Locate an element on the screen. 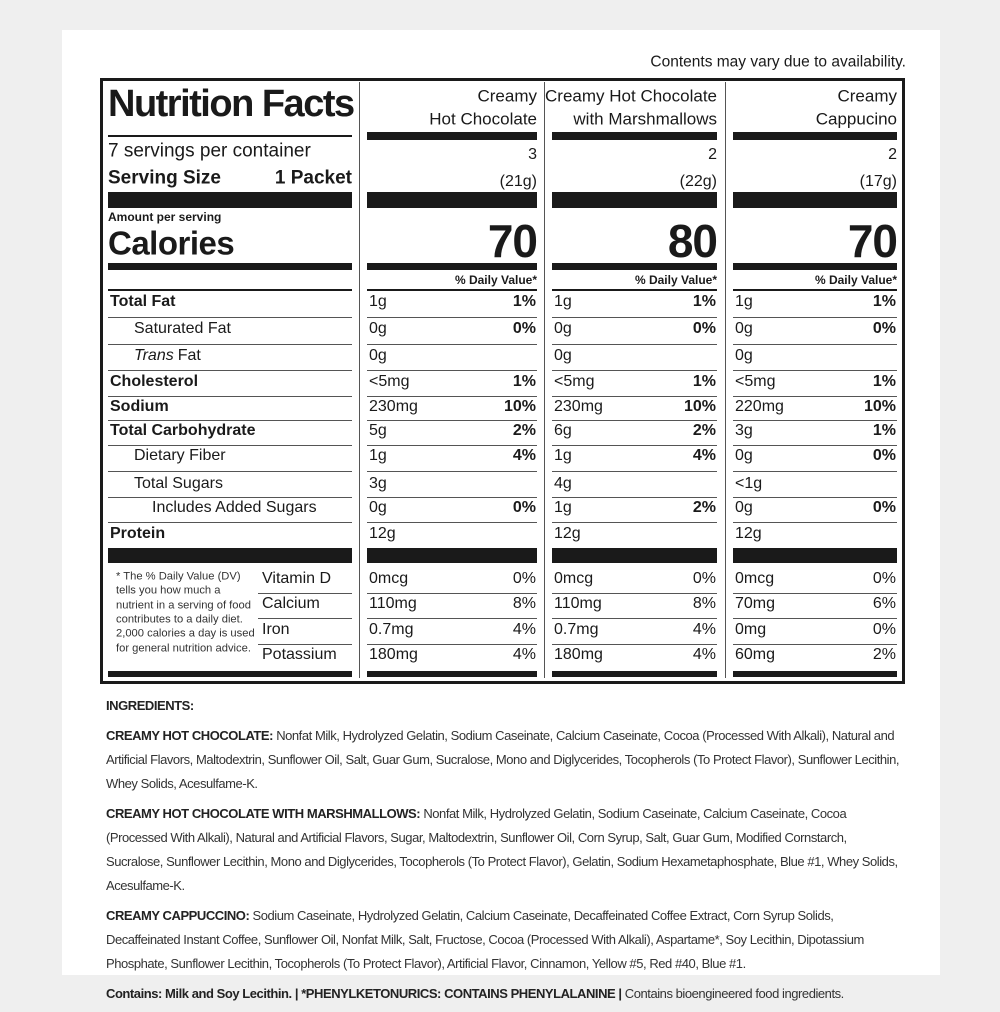  contains-statement: Contains bioengineered food ingredients. is located at coordinates (734, 993).